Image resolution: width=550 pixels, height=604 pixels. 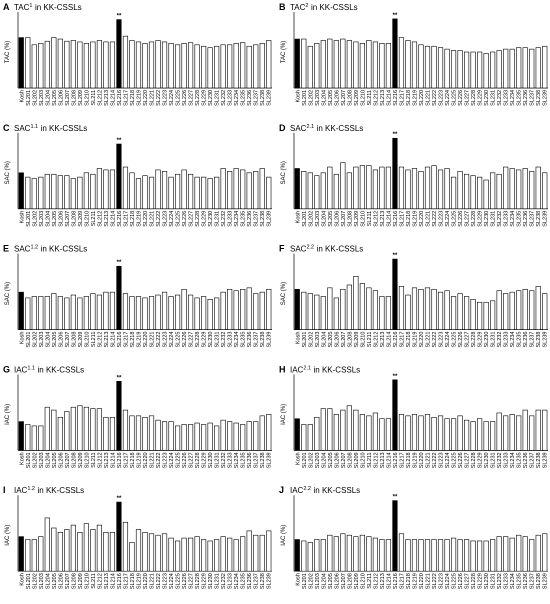 I want to click on x-tick-label: SL227, so click(x=192, y=219).